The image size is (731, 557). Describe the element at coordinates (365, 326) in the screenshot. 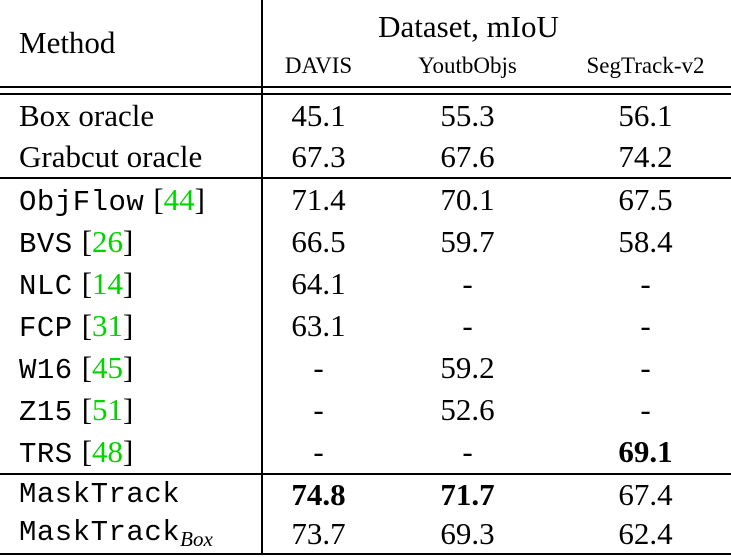

I see `table-row: FCP [31] 63.1 - -` at that location.